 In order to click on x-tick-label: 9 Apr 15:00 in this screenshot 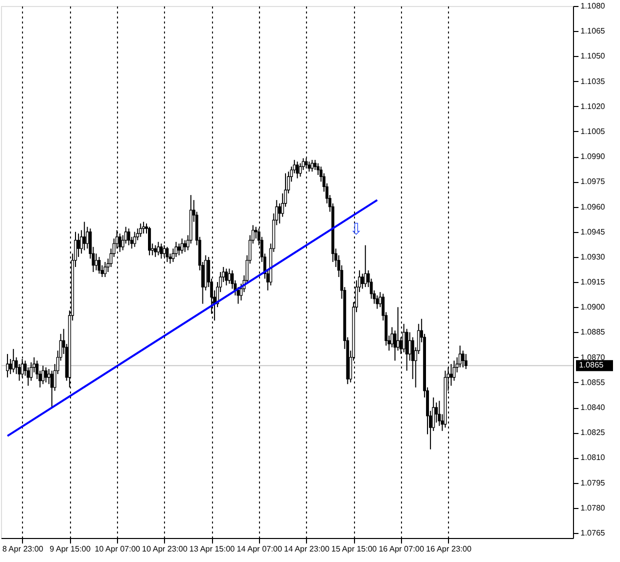, I will do `click(71, 549)`.